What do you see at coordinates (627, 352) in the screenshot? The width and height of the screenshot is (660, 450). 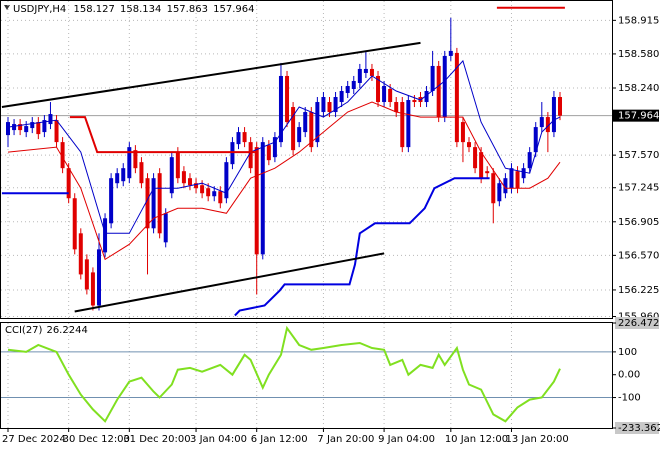 I see `y-tick-label: 100` at bounding box center [627, 352].